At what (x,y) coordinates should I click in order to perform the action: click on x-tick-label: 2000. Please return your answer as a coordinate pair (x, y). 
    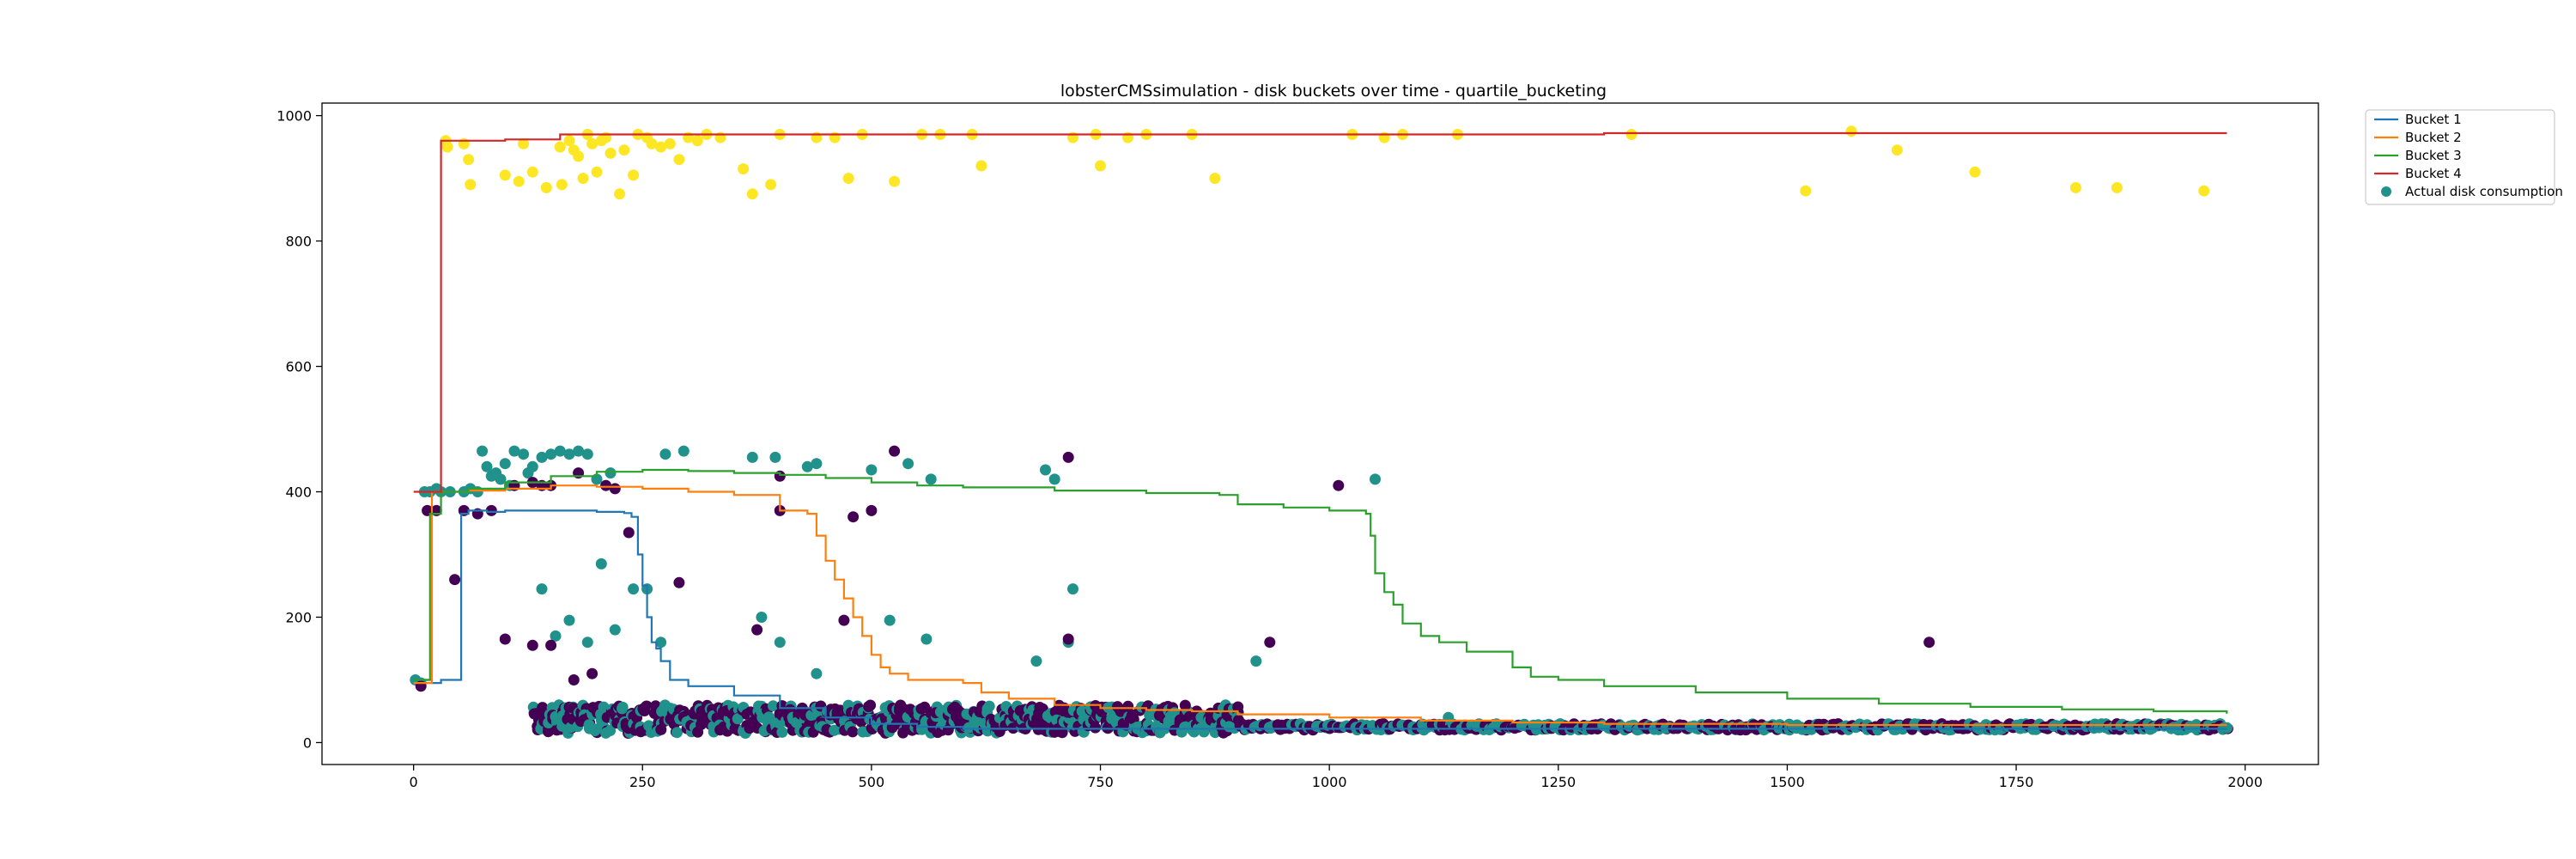
    Looking at the image, I should click on (2245, 782).